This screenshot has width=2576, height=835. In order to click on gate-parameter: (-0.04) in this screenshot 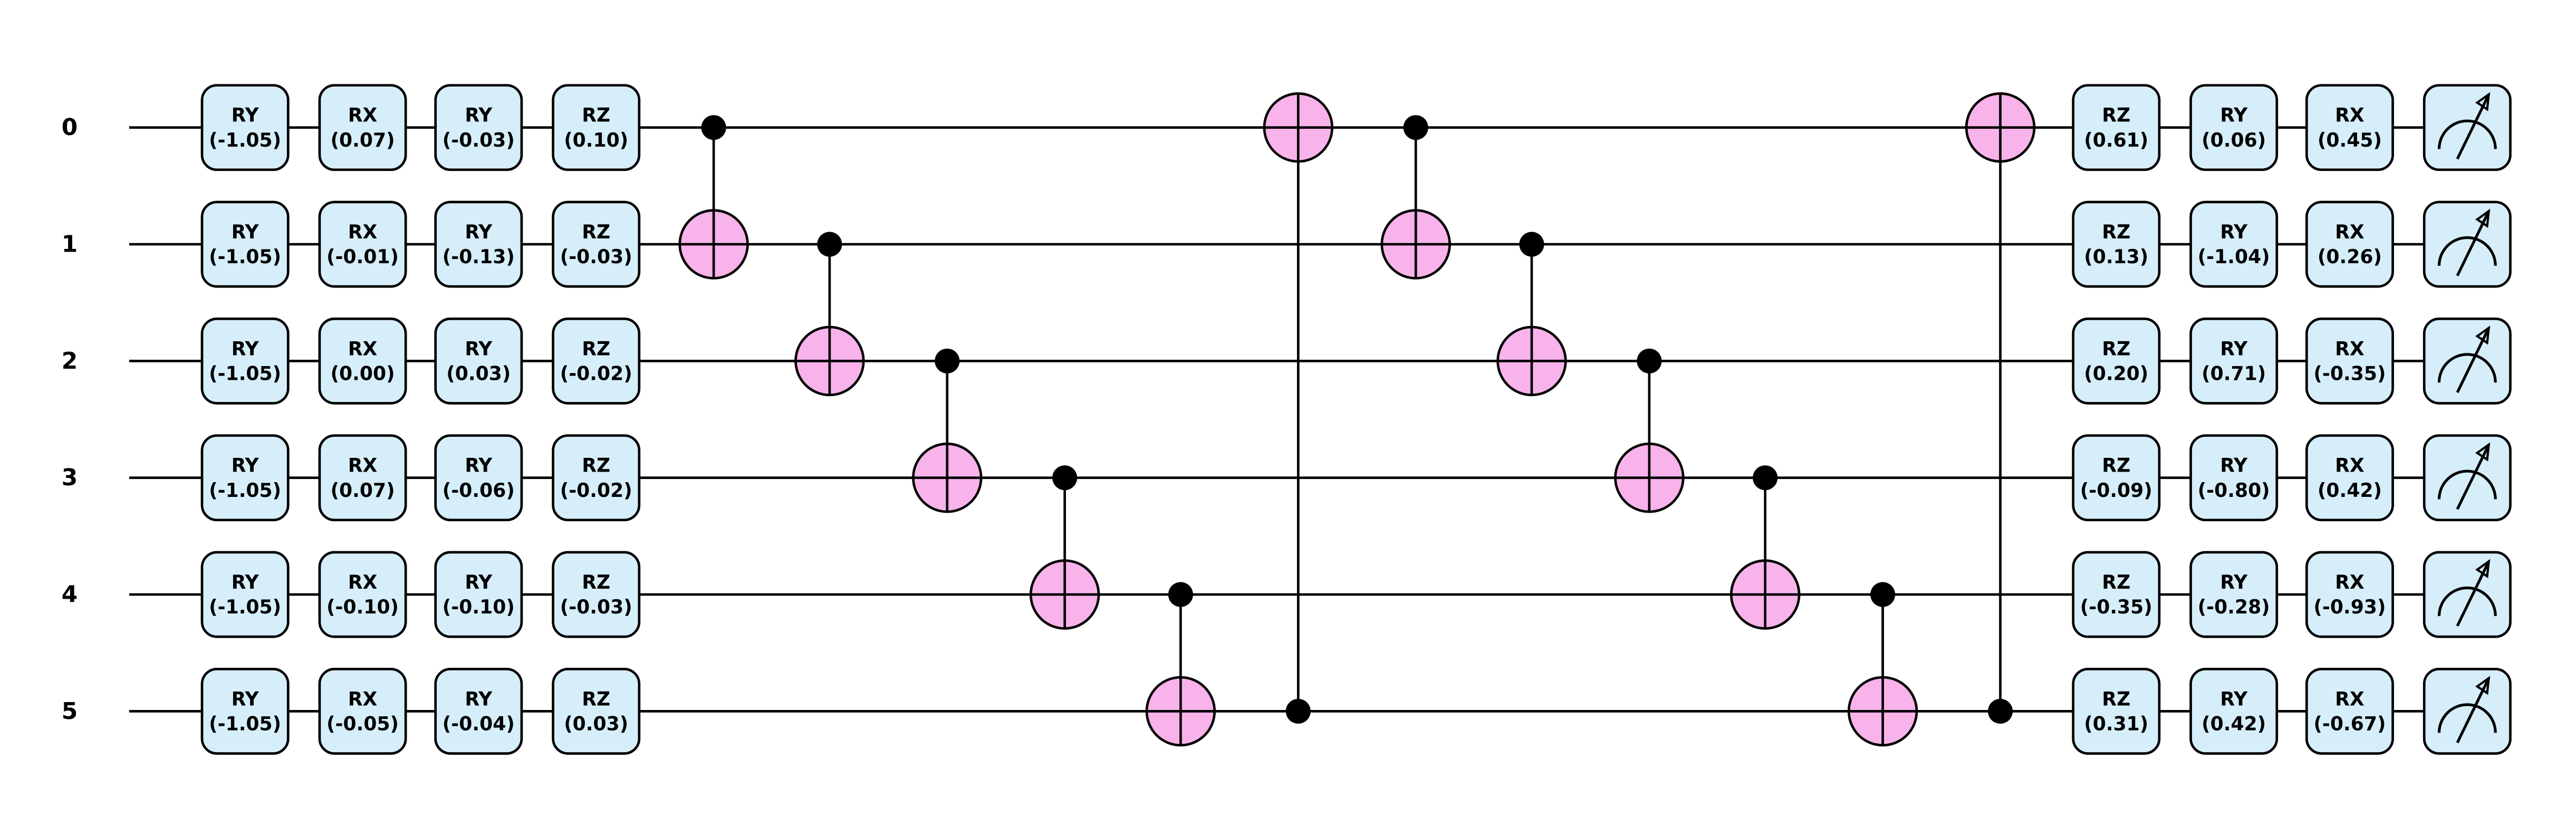, I will do `click(479, 723)`.